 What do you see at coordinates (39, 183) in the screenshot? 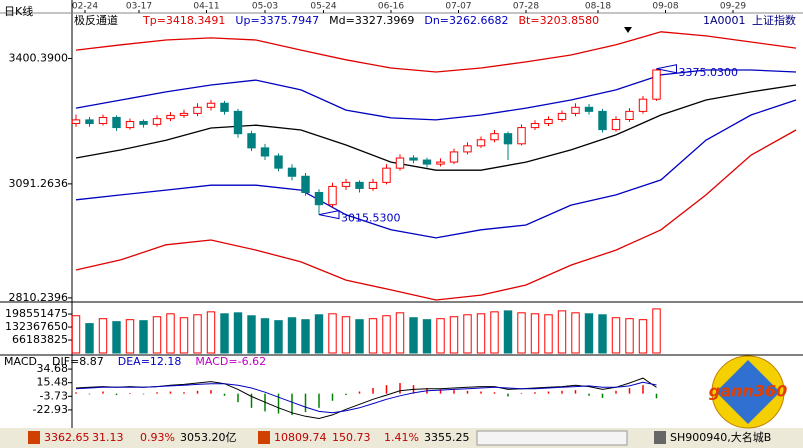
I see `y-tick-label: 3091.2636` at bounding box center [39, 183].